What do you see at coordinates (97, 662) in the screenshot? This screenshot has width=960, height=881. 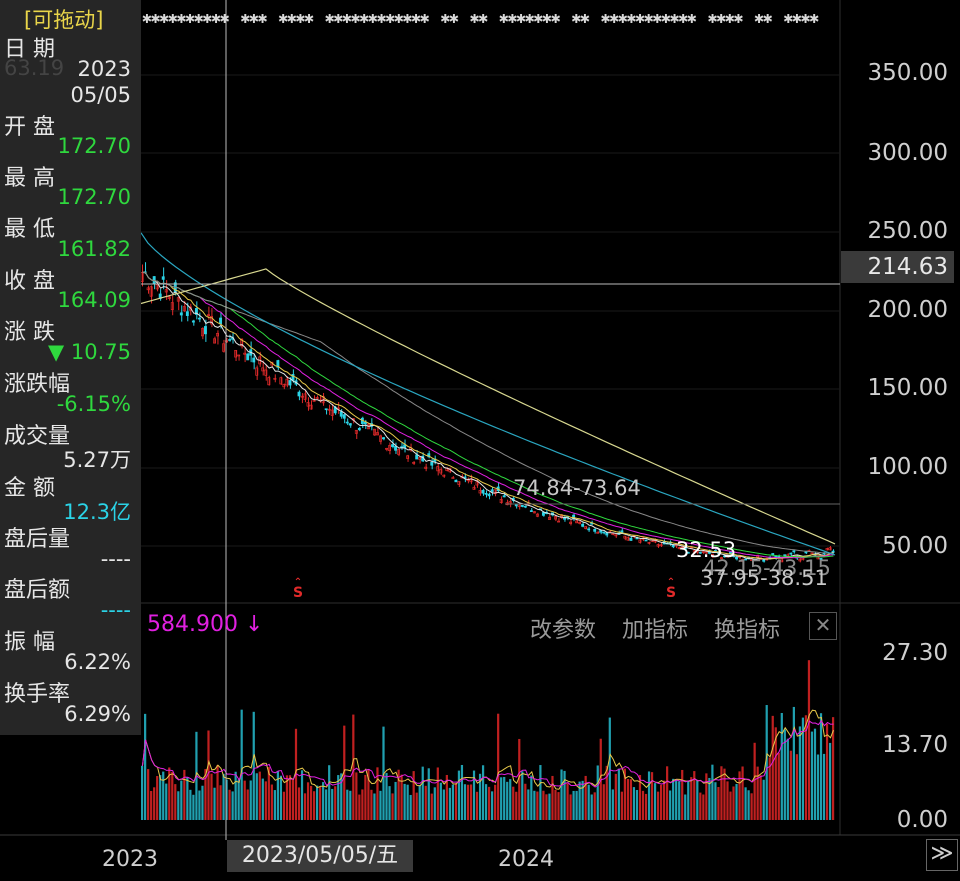 I see `amplitude-value: 6.22%` at bounding box center [97, 662].